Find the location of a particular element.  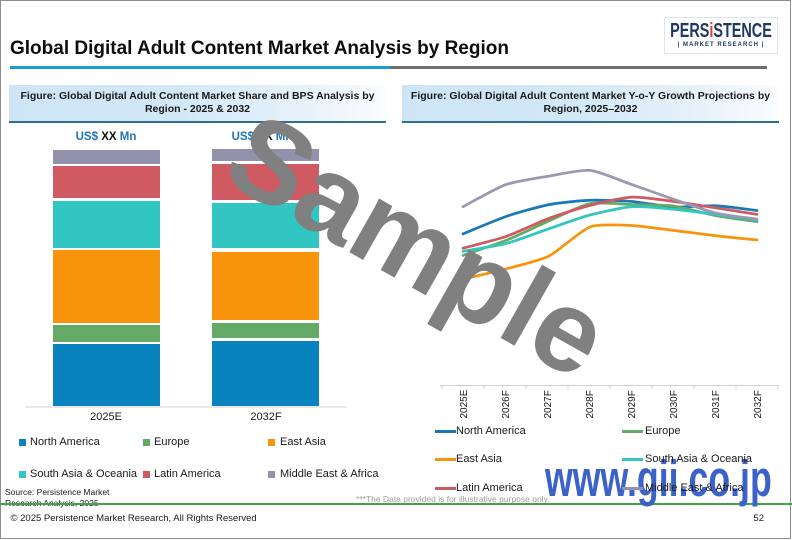

svg-text: 2025E is located at coordinates (464, 403).